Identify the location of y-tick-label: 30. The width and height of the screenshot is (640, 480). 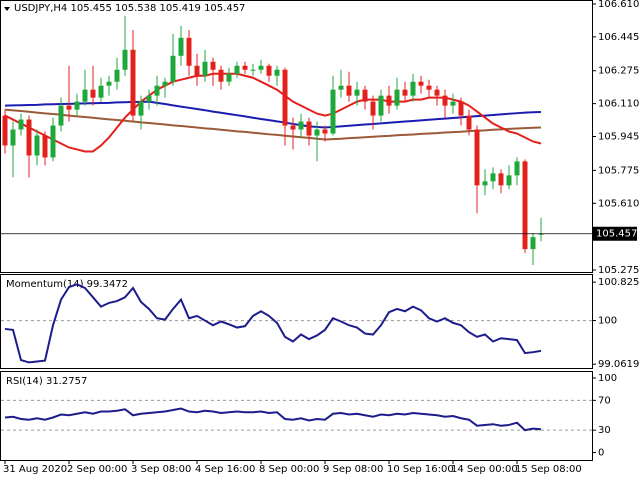
(604, 430).